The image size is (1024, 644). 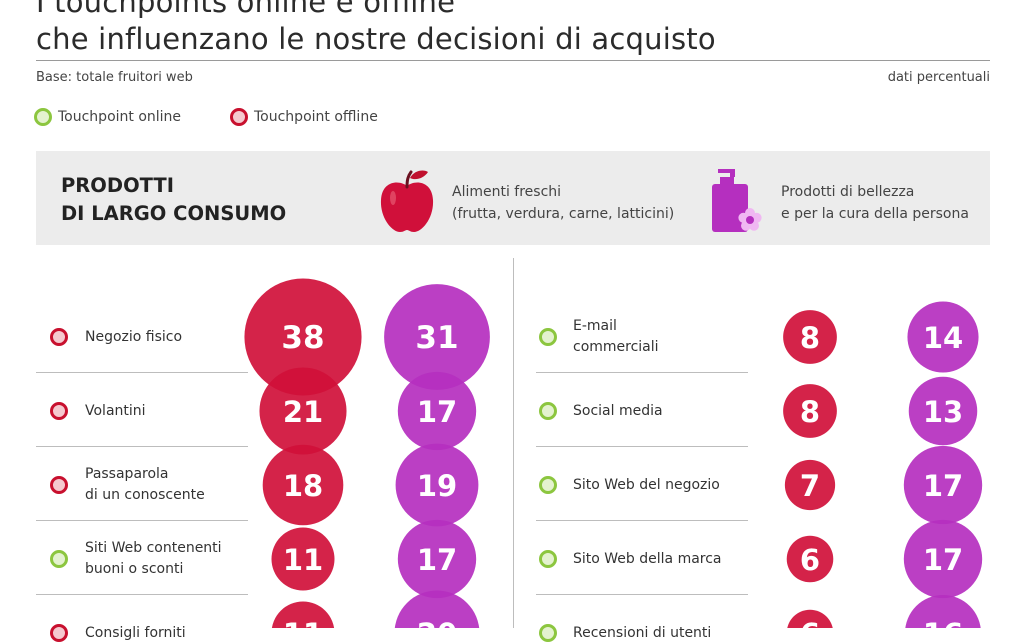 What do you see at coordinates (114, 77) in the screenshot?
I see `base-note: Base: totale fruitori web` at bounding box center [114, 77].